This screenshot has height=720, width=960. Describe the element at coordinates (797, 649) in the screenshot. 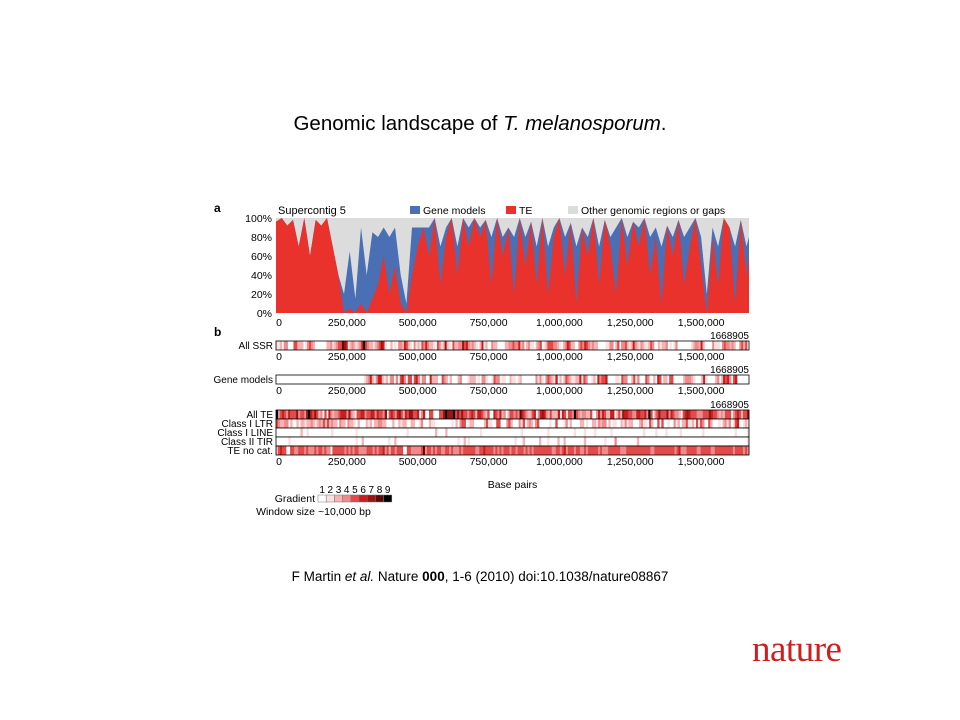

I see `nature-logo: nature` at that location.